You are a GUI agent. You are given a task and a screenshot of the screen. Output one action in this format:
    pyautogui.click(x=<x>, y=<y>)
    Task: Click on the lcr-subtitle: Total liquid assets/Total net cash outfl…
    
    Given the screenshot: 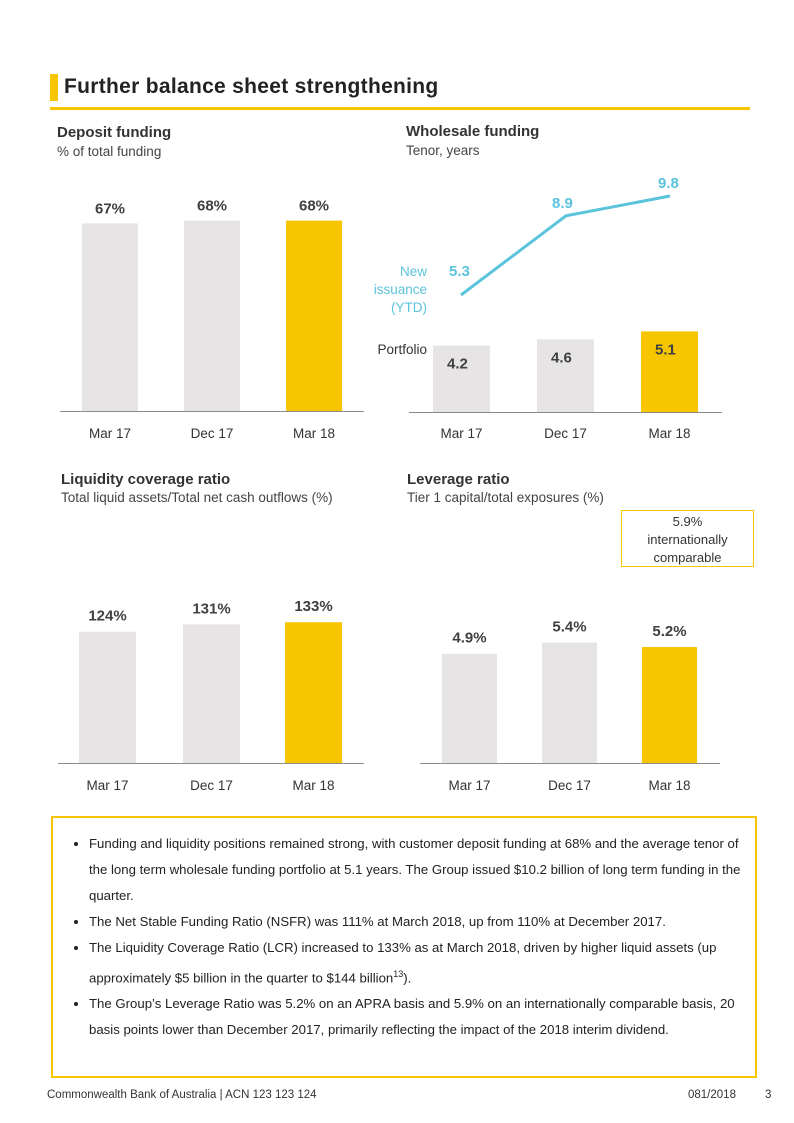 What is the action you would take?
    pyautogui.click(x=197, y=497)
    